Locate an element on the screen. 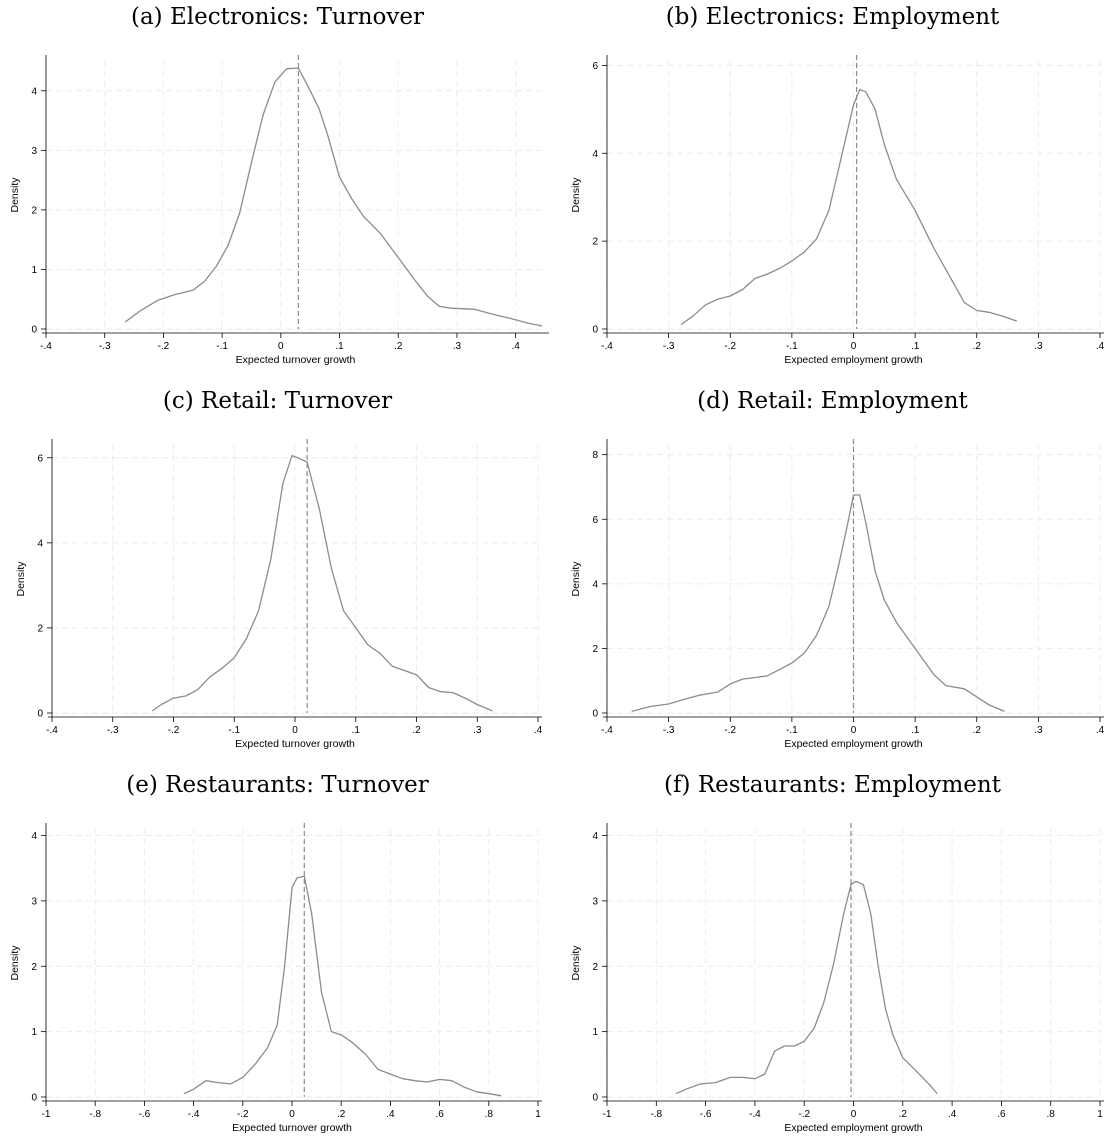  x-tick-label: -.6 is located at coordinates (706, 1114).